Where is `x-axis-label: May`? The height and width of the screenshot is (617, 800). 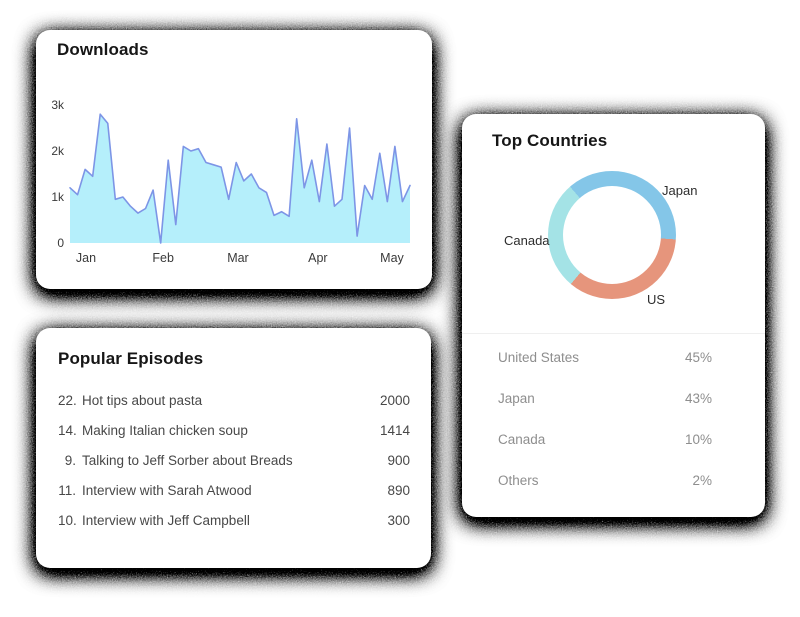 x-axis-label: May is located at coordinates (392, 258).